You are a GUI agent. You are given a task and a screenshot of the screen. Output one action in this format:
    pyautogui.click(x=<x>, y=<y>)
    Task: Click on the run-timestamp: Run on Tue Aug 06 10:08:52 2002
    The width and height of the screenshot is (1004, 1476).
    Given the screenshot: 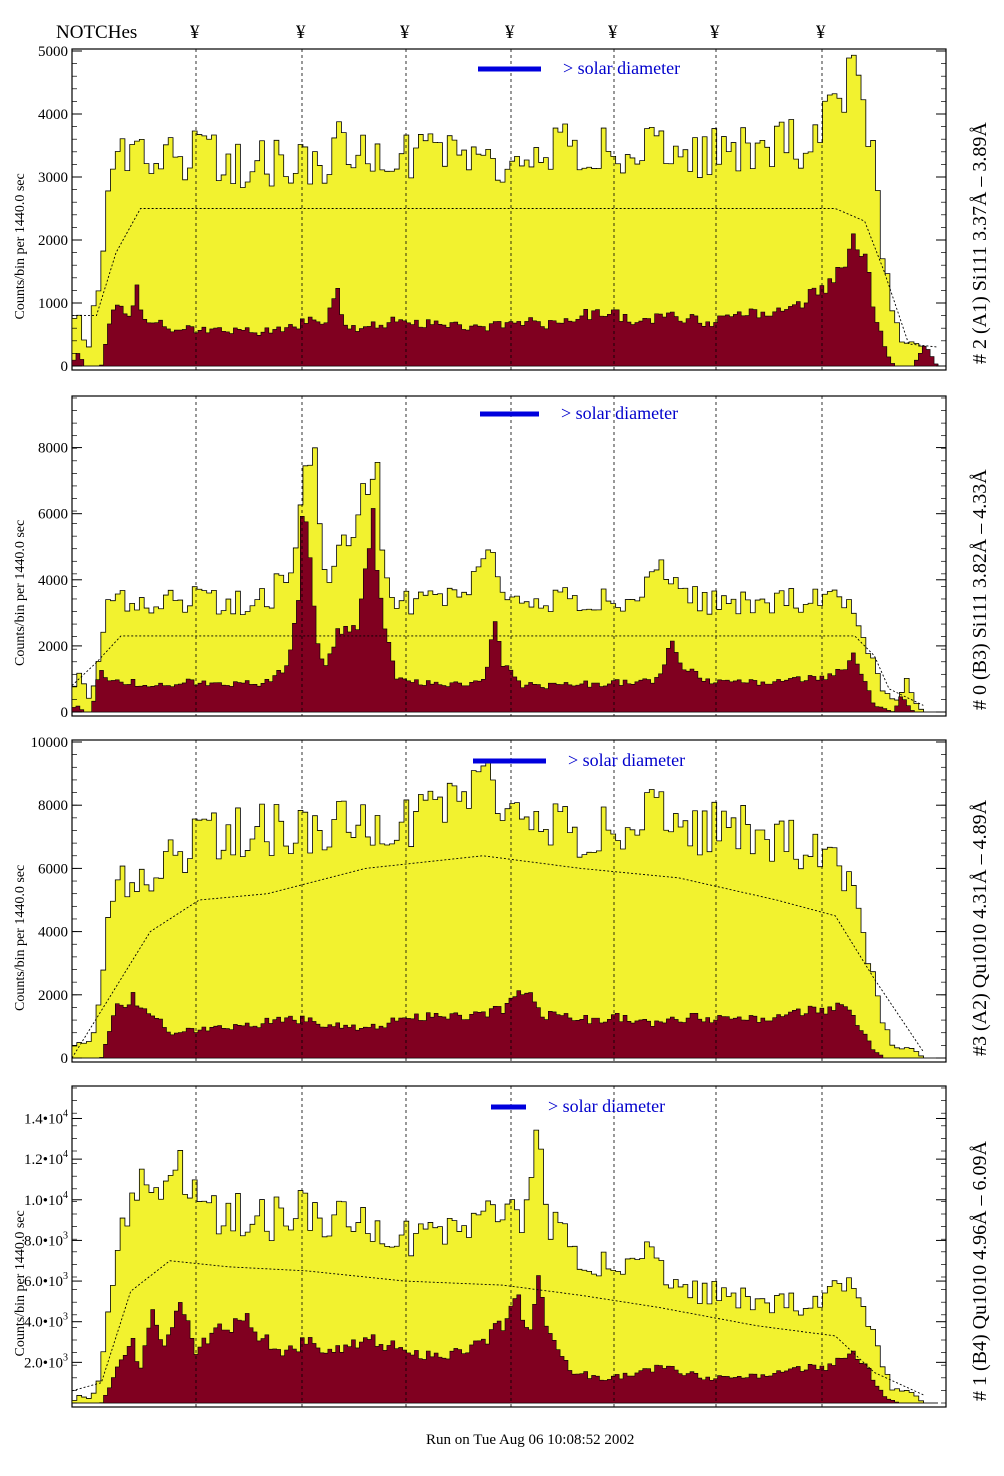 What is the action you would take?
    pyautogui.click(x=530, y=1440)
    